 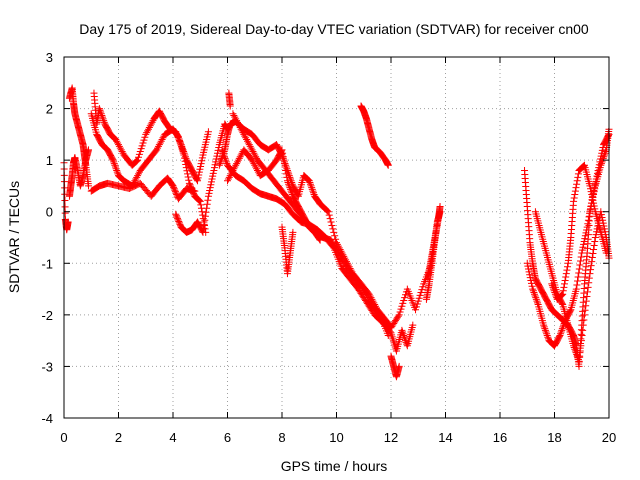 I want to click on y-tick-label: 0, so click(x=49, y=212).